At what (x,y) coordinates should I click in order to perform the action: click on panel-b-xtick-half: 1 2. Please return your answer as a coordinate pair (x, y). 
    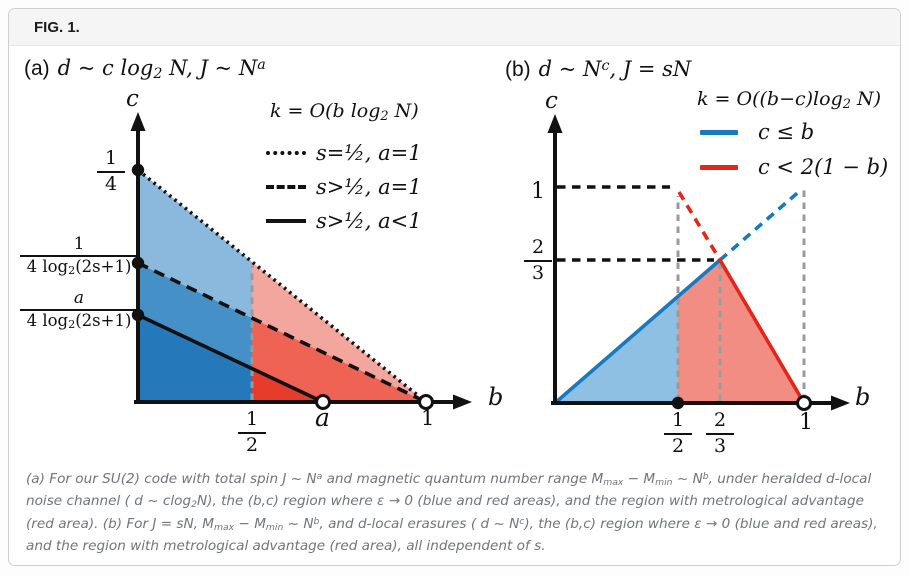
    Looking at the image, I should click on (678, 432).